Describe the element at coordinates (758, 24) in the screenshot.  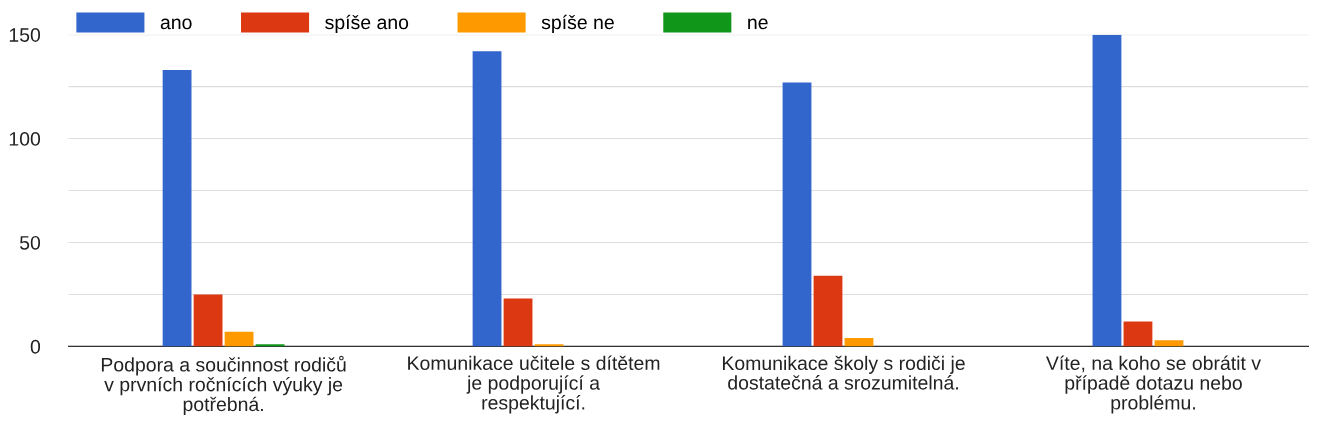
I see `legend-label: ne` at that location.